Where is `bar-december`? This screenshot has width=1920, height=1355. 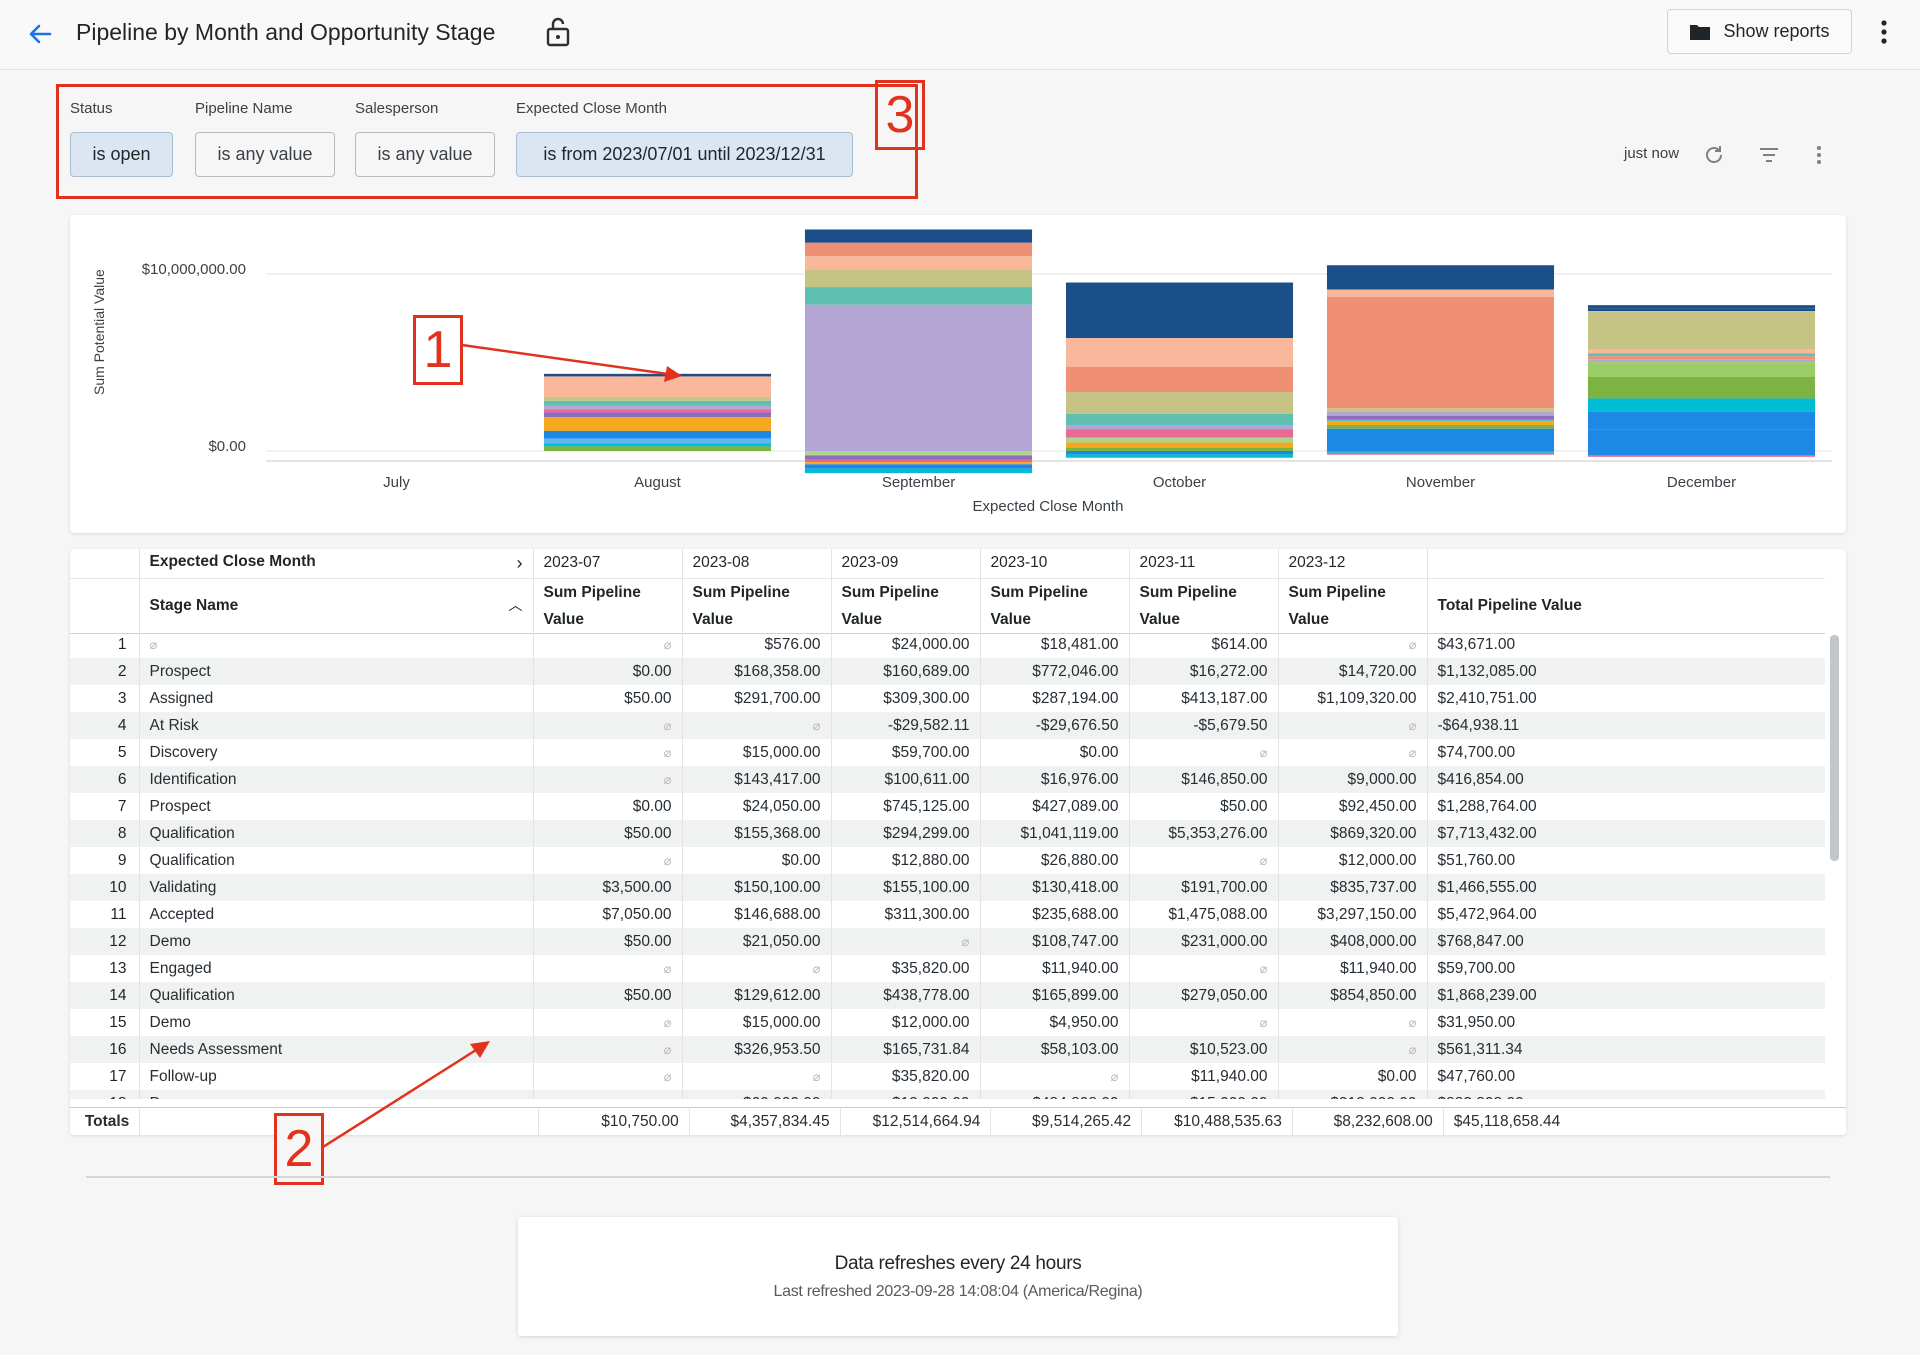 bar-december is located at coordinates (1701, 381).